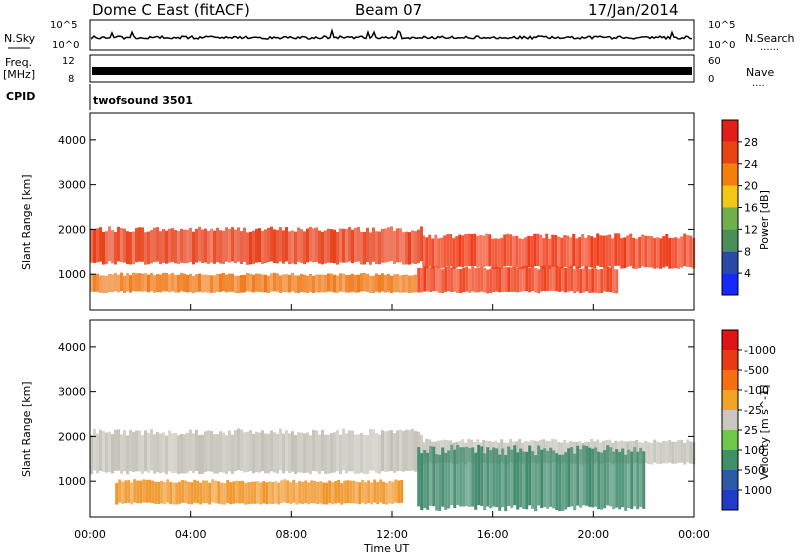 The width and height of the screenshot is (800, 554). I want to click on y-tick-label: 2000, so click(72, 436).